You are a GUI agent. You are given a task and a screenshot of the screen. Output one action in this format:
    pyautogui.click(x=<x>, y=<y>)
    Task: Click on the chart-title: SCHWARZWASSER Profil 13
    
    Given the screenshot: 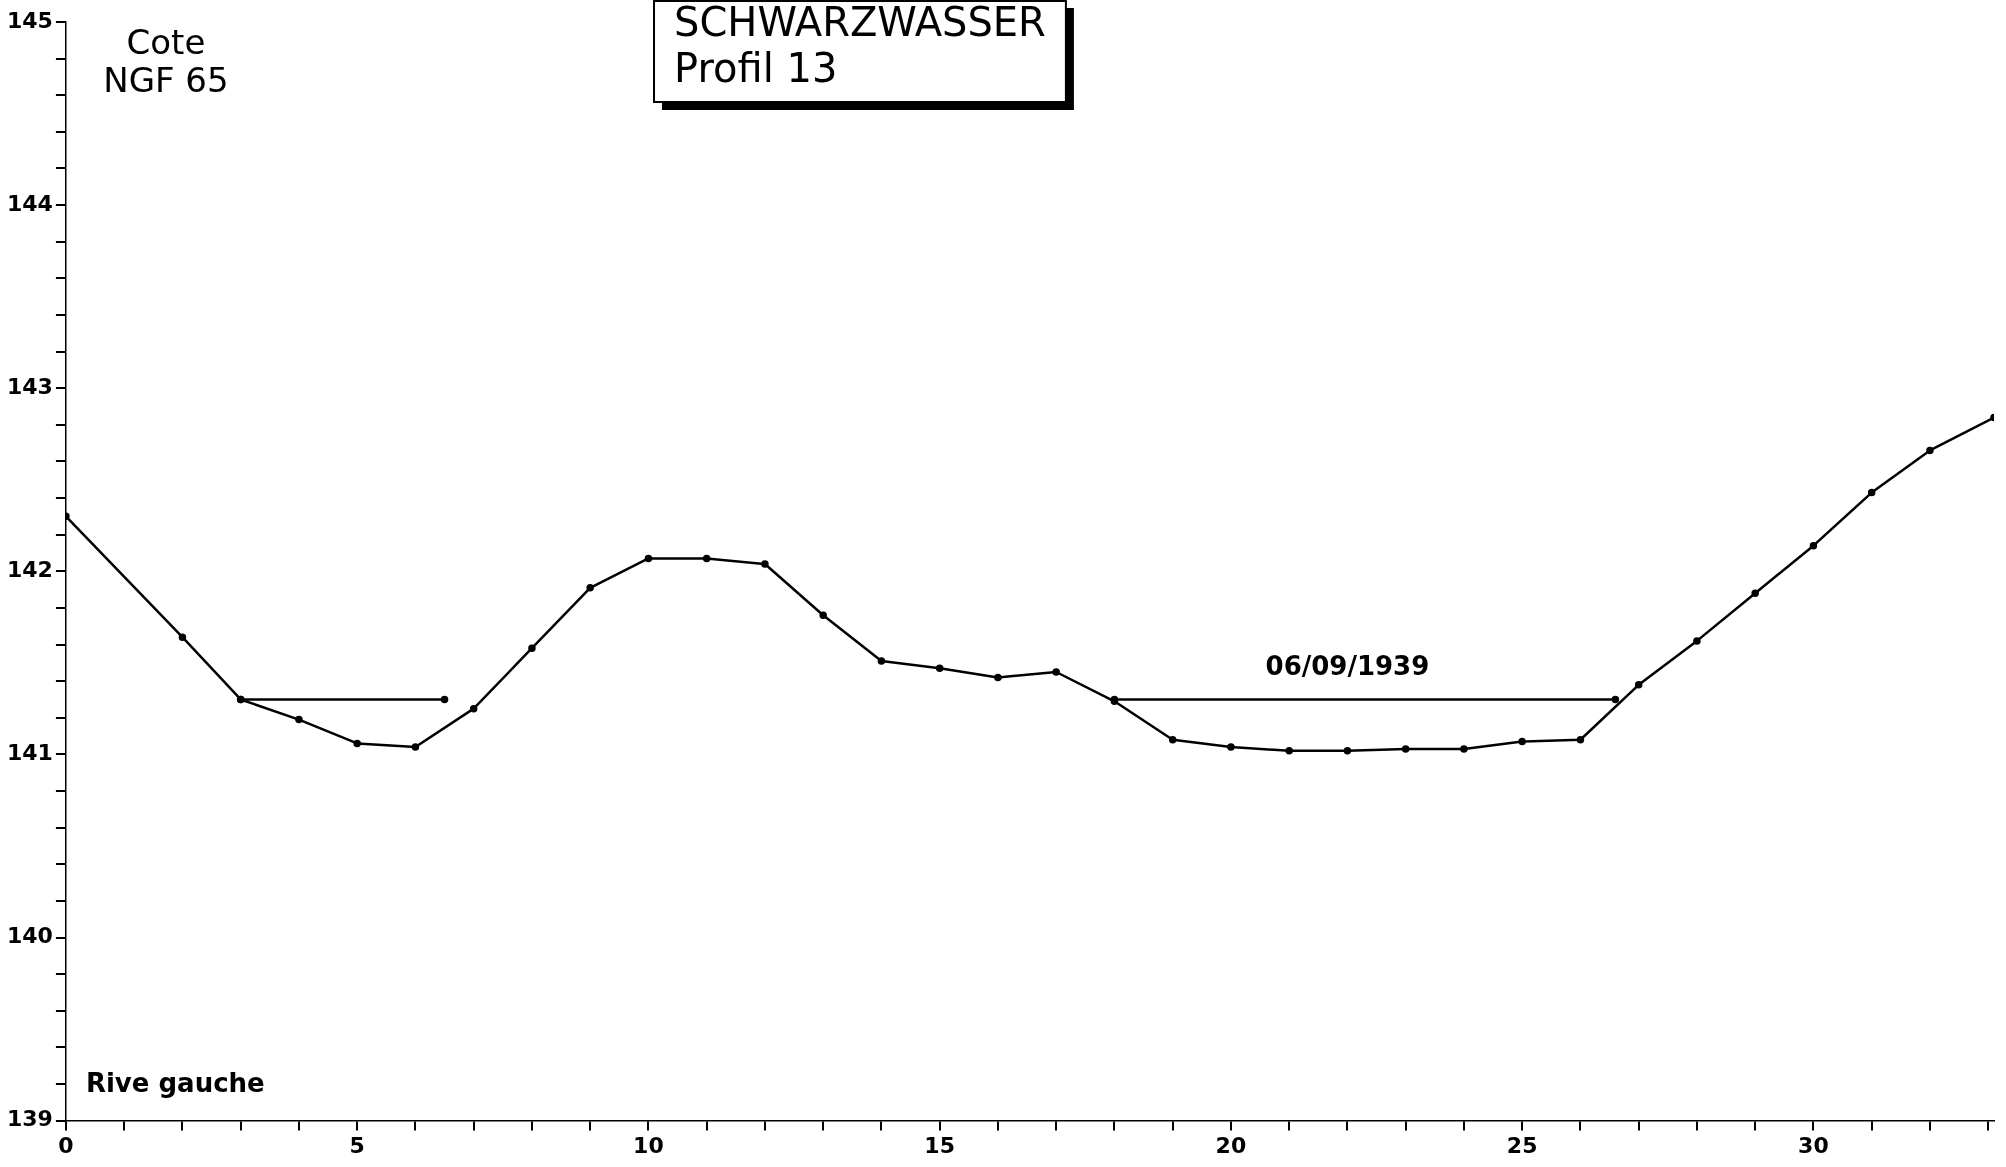 What is the action you would take?
    pyautogui.click(x=860, y=46)
    